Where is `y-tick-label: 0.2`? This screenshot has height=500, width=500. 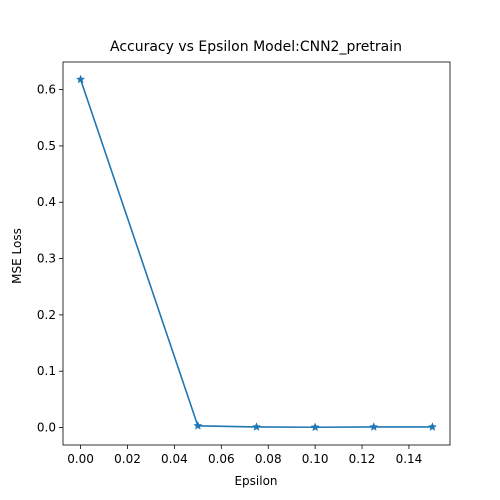 y-tick-label: 0.2 is located at coordinates (46, 315).